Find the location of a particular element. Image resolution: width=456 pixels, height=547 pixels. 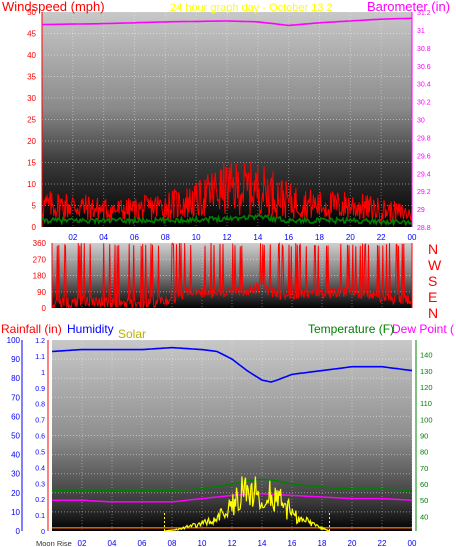

dewpoint-line is located at coordinates (232, 498).